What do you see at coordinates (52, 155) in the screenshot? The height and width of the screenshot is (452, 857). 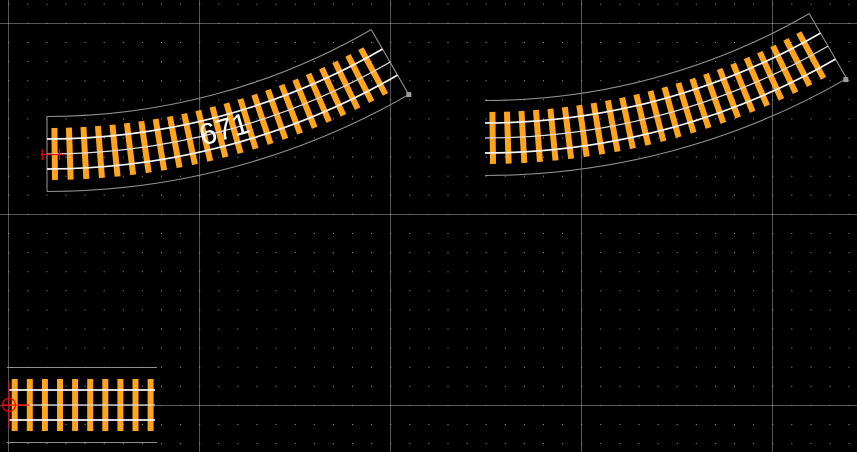 I see `loose-end-marker` at bounding box center [52, 155].